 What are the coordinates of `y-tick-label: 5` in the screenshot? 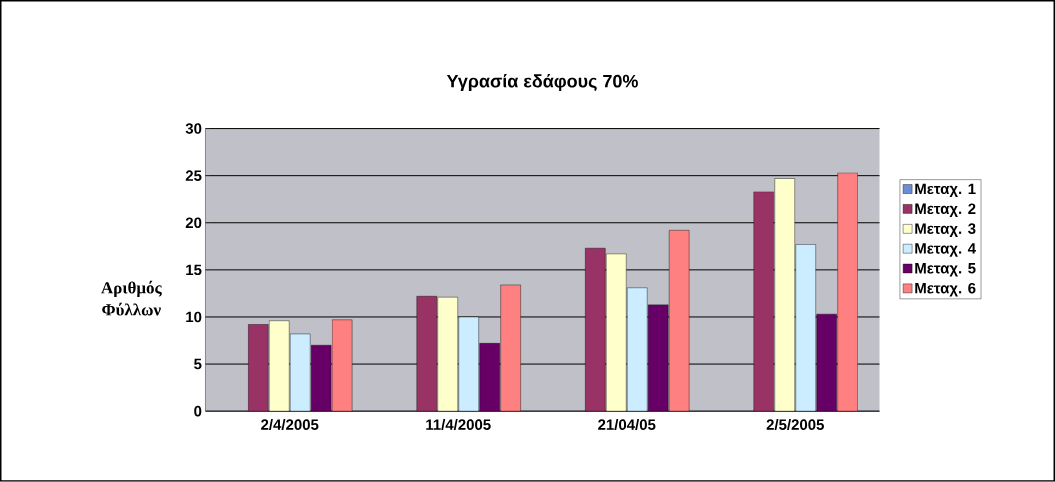 It's located at (198, 364).